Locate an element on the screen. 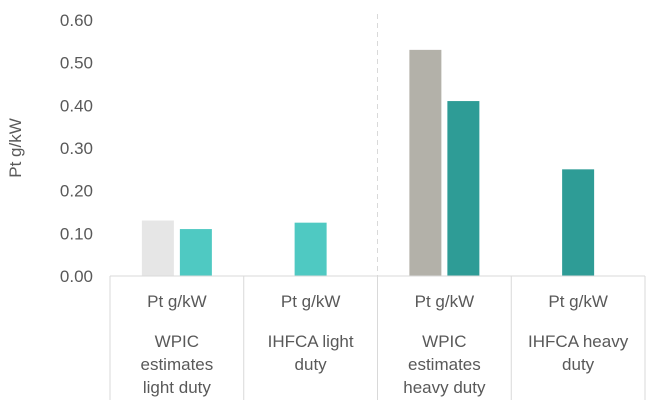 This screenshot has height=401, width=646. y-tick-label: 0.30 is located at coordinates (76, 148).